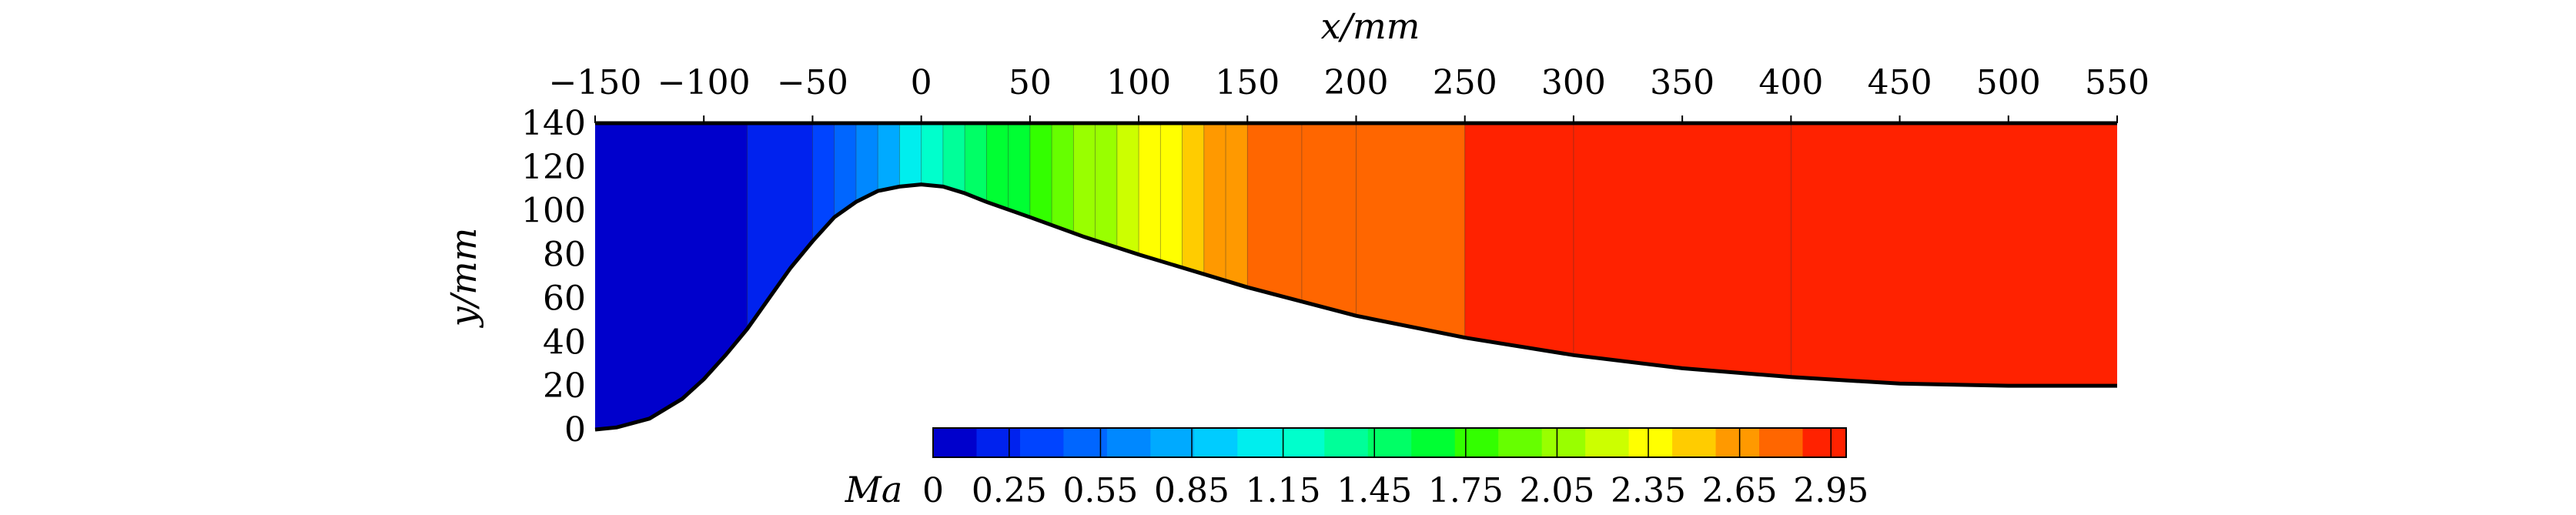 The height and width of the screenshot is (515, 2576). What do you see at coordinates (1465, 82) in the screenshot?
I see `x-tick-label: 250` at bounding box center [1465, 82].